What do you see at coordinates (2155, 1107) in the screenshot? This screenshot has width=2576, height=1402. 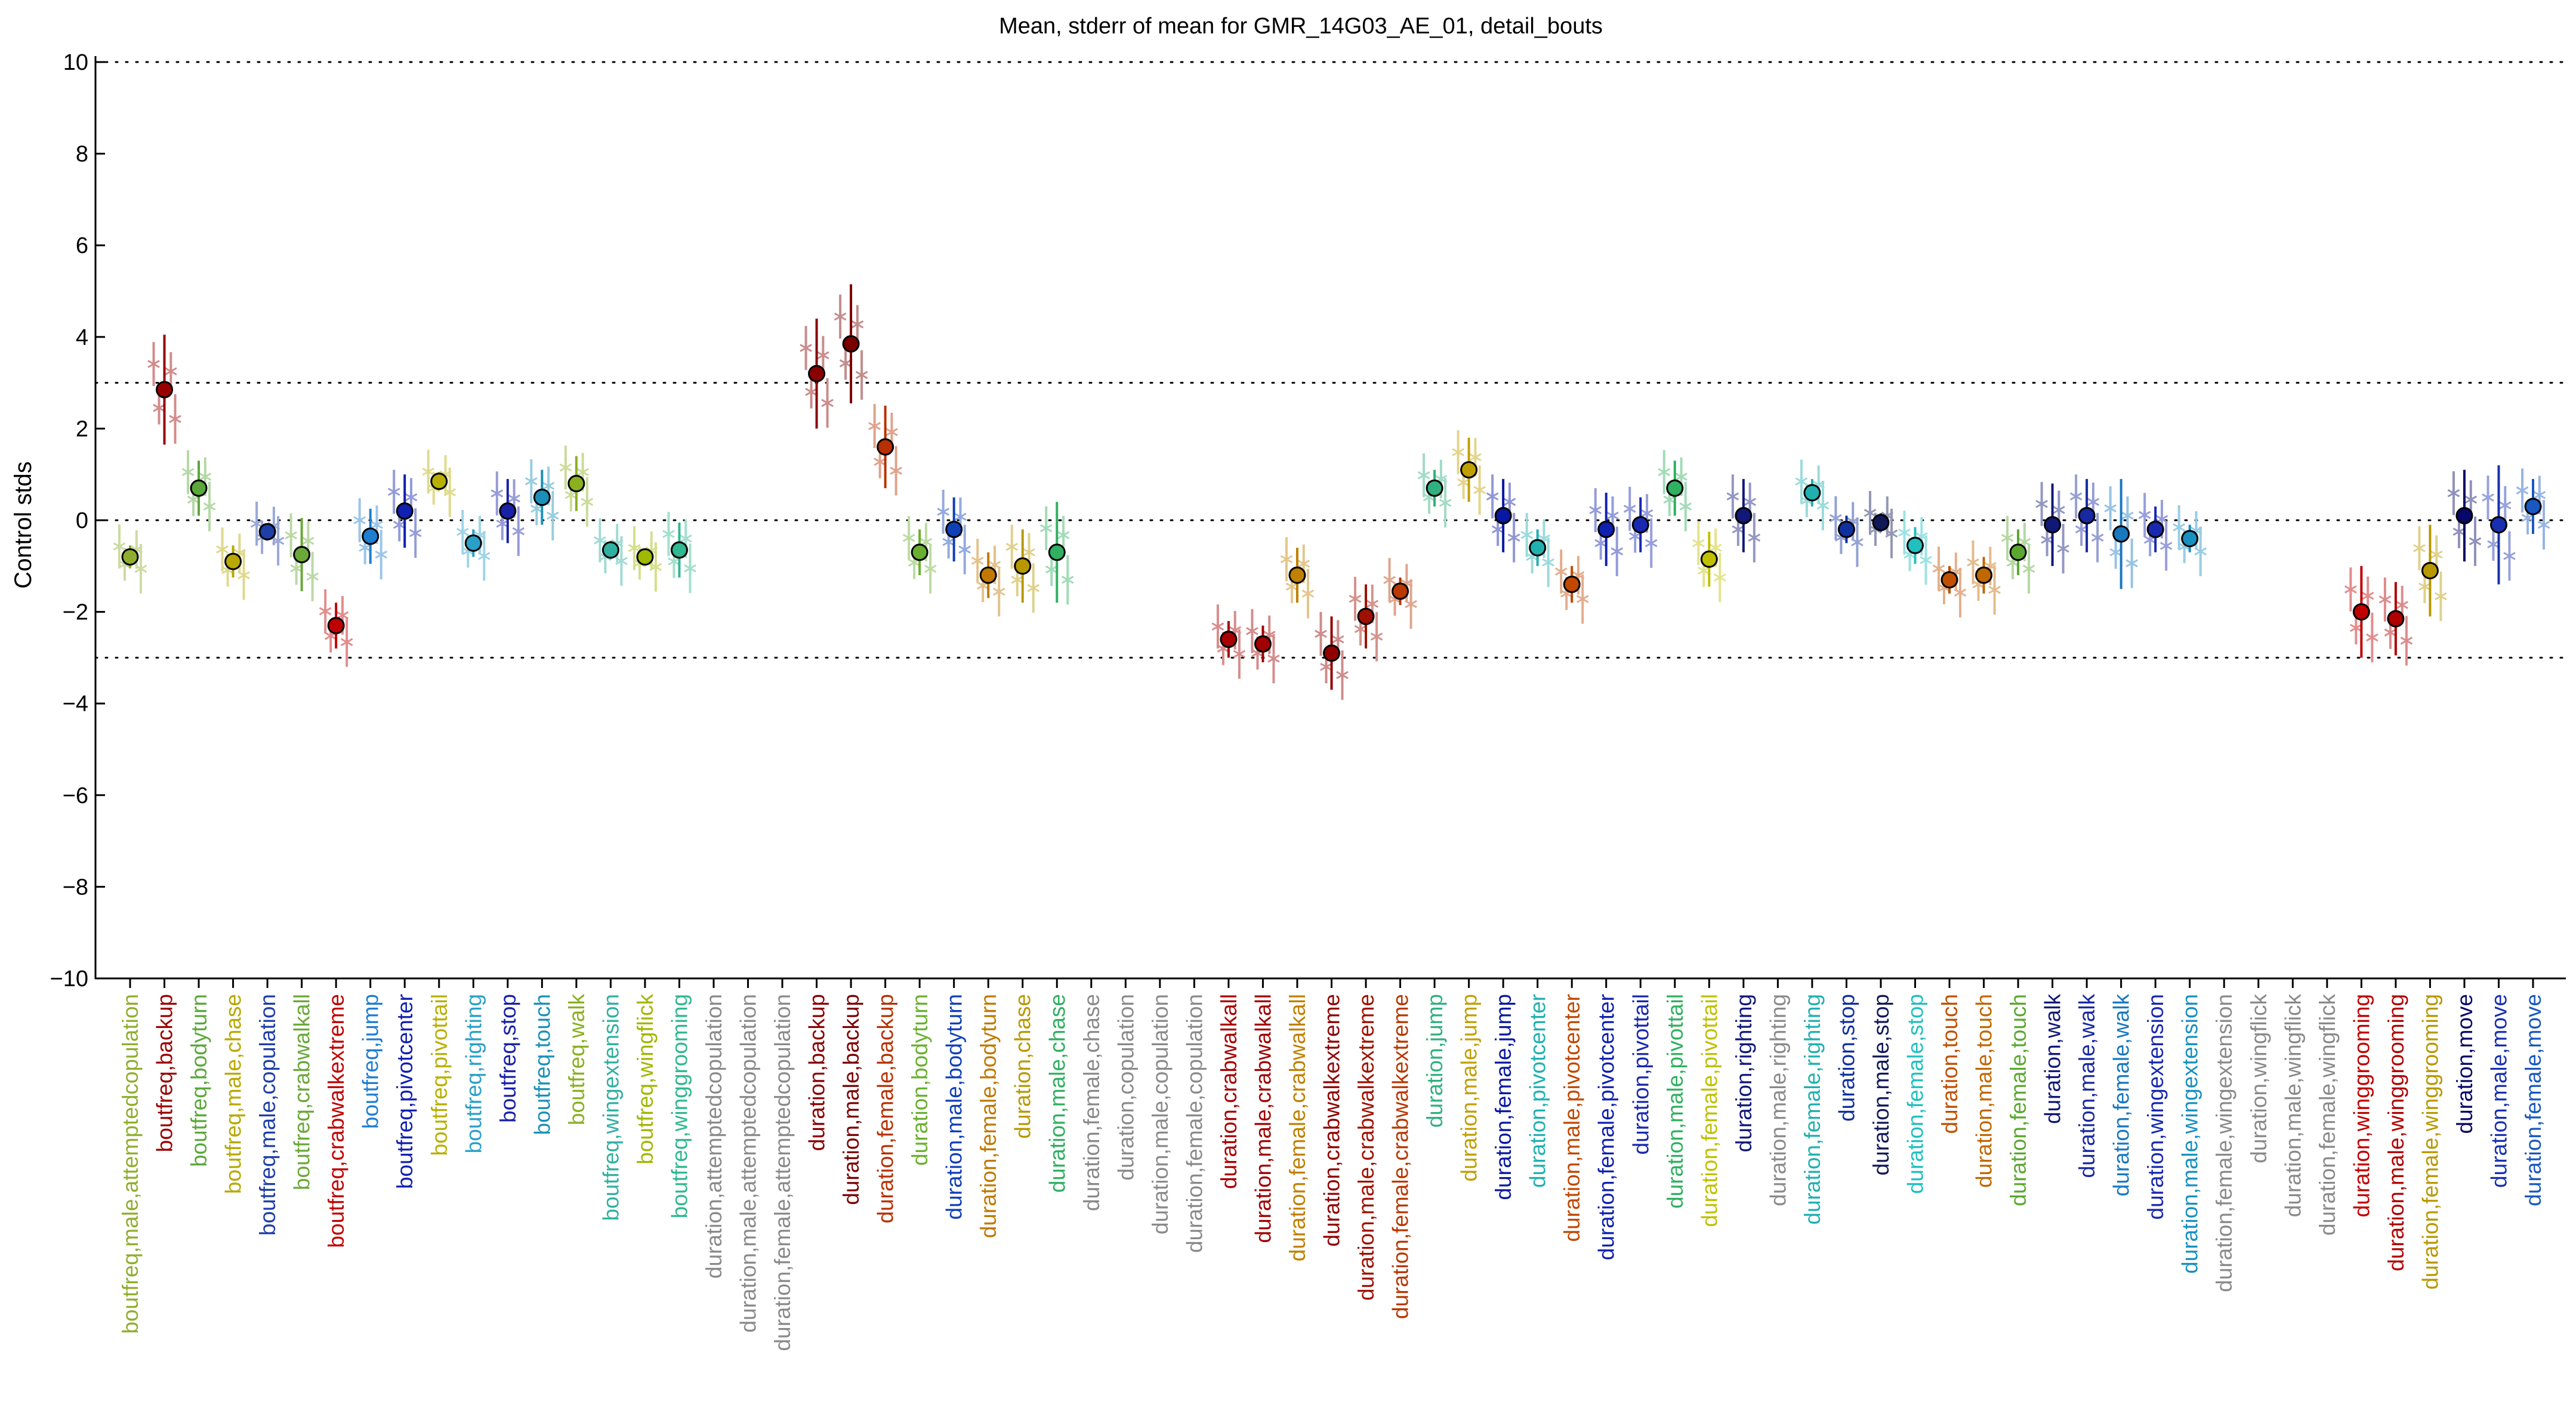 I see `x-tick-label: duration,wingextension` at bounding box center [2155, 1107].